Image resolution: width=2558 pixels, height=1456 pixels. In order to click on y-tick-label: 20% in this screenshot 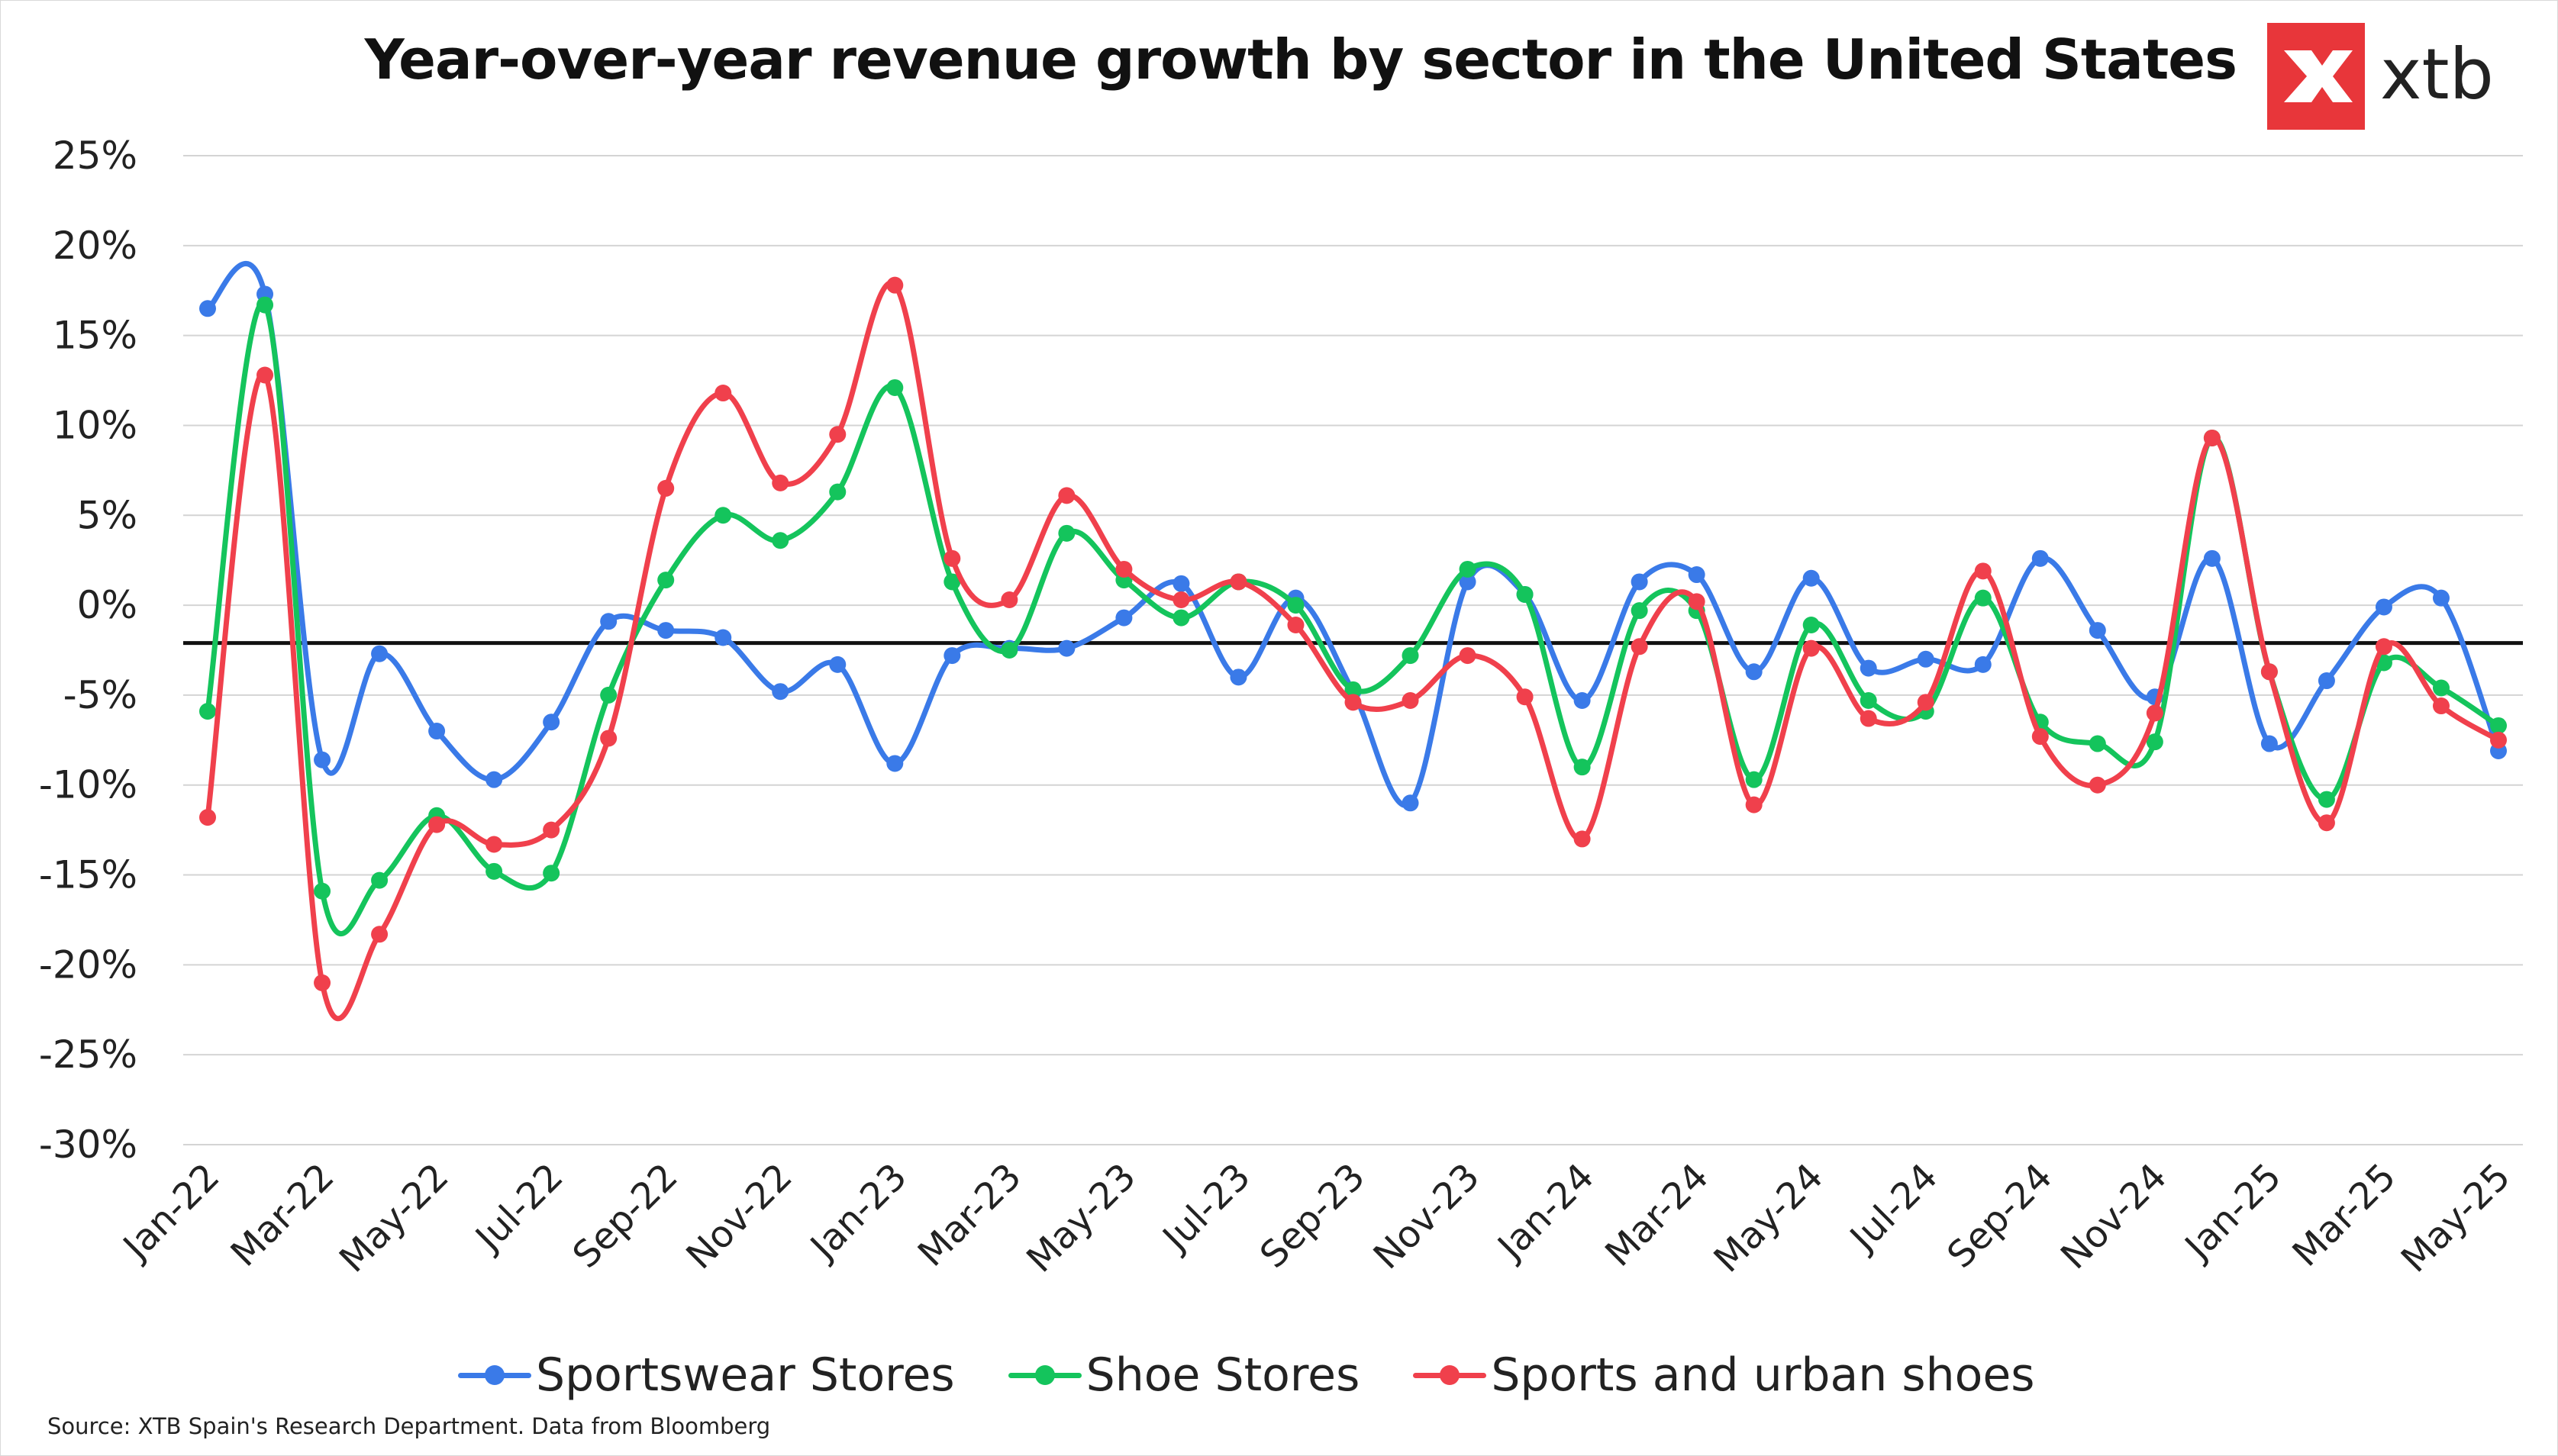, I will do `click(95, 246)`.